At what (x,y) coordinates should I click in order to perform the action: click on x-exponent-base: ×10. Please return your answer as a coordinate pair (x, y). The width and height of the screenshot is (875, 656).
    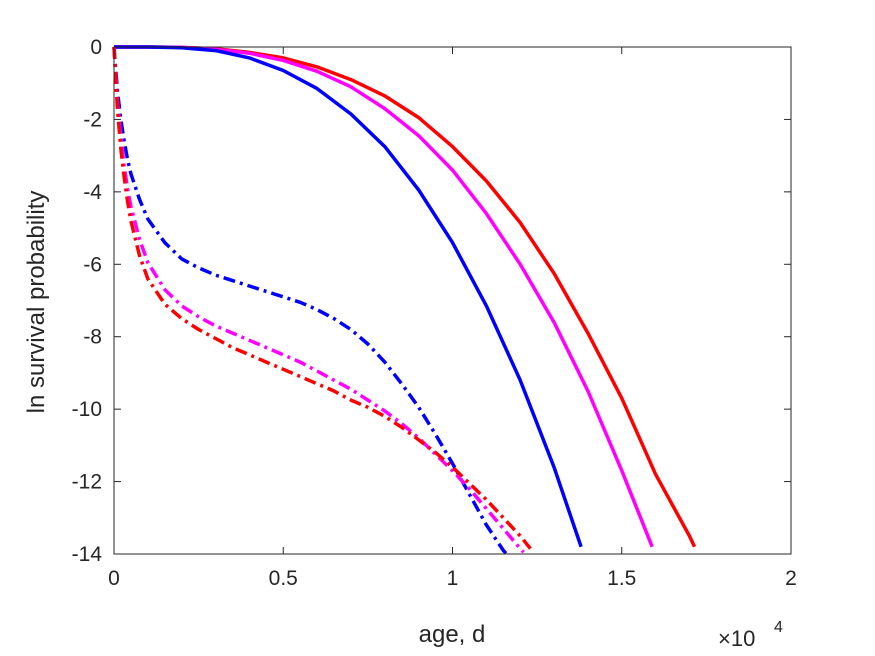
    Looking at the image, I should click on (736, 638).